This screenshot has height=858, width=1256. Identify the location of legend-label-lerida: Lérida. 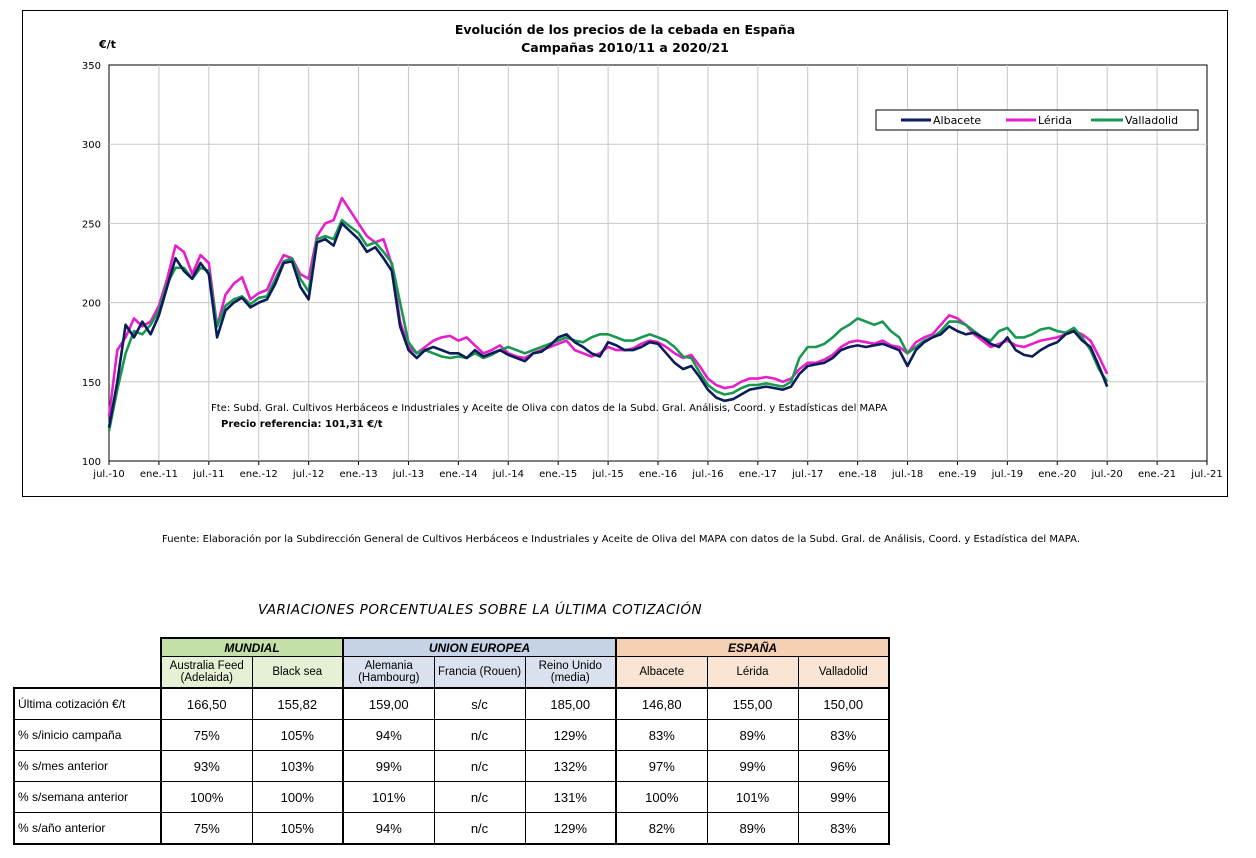
(1055, 120).